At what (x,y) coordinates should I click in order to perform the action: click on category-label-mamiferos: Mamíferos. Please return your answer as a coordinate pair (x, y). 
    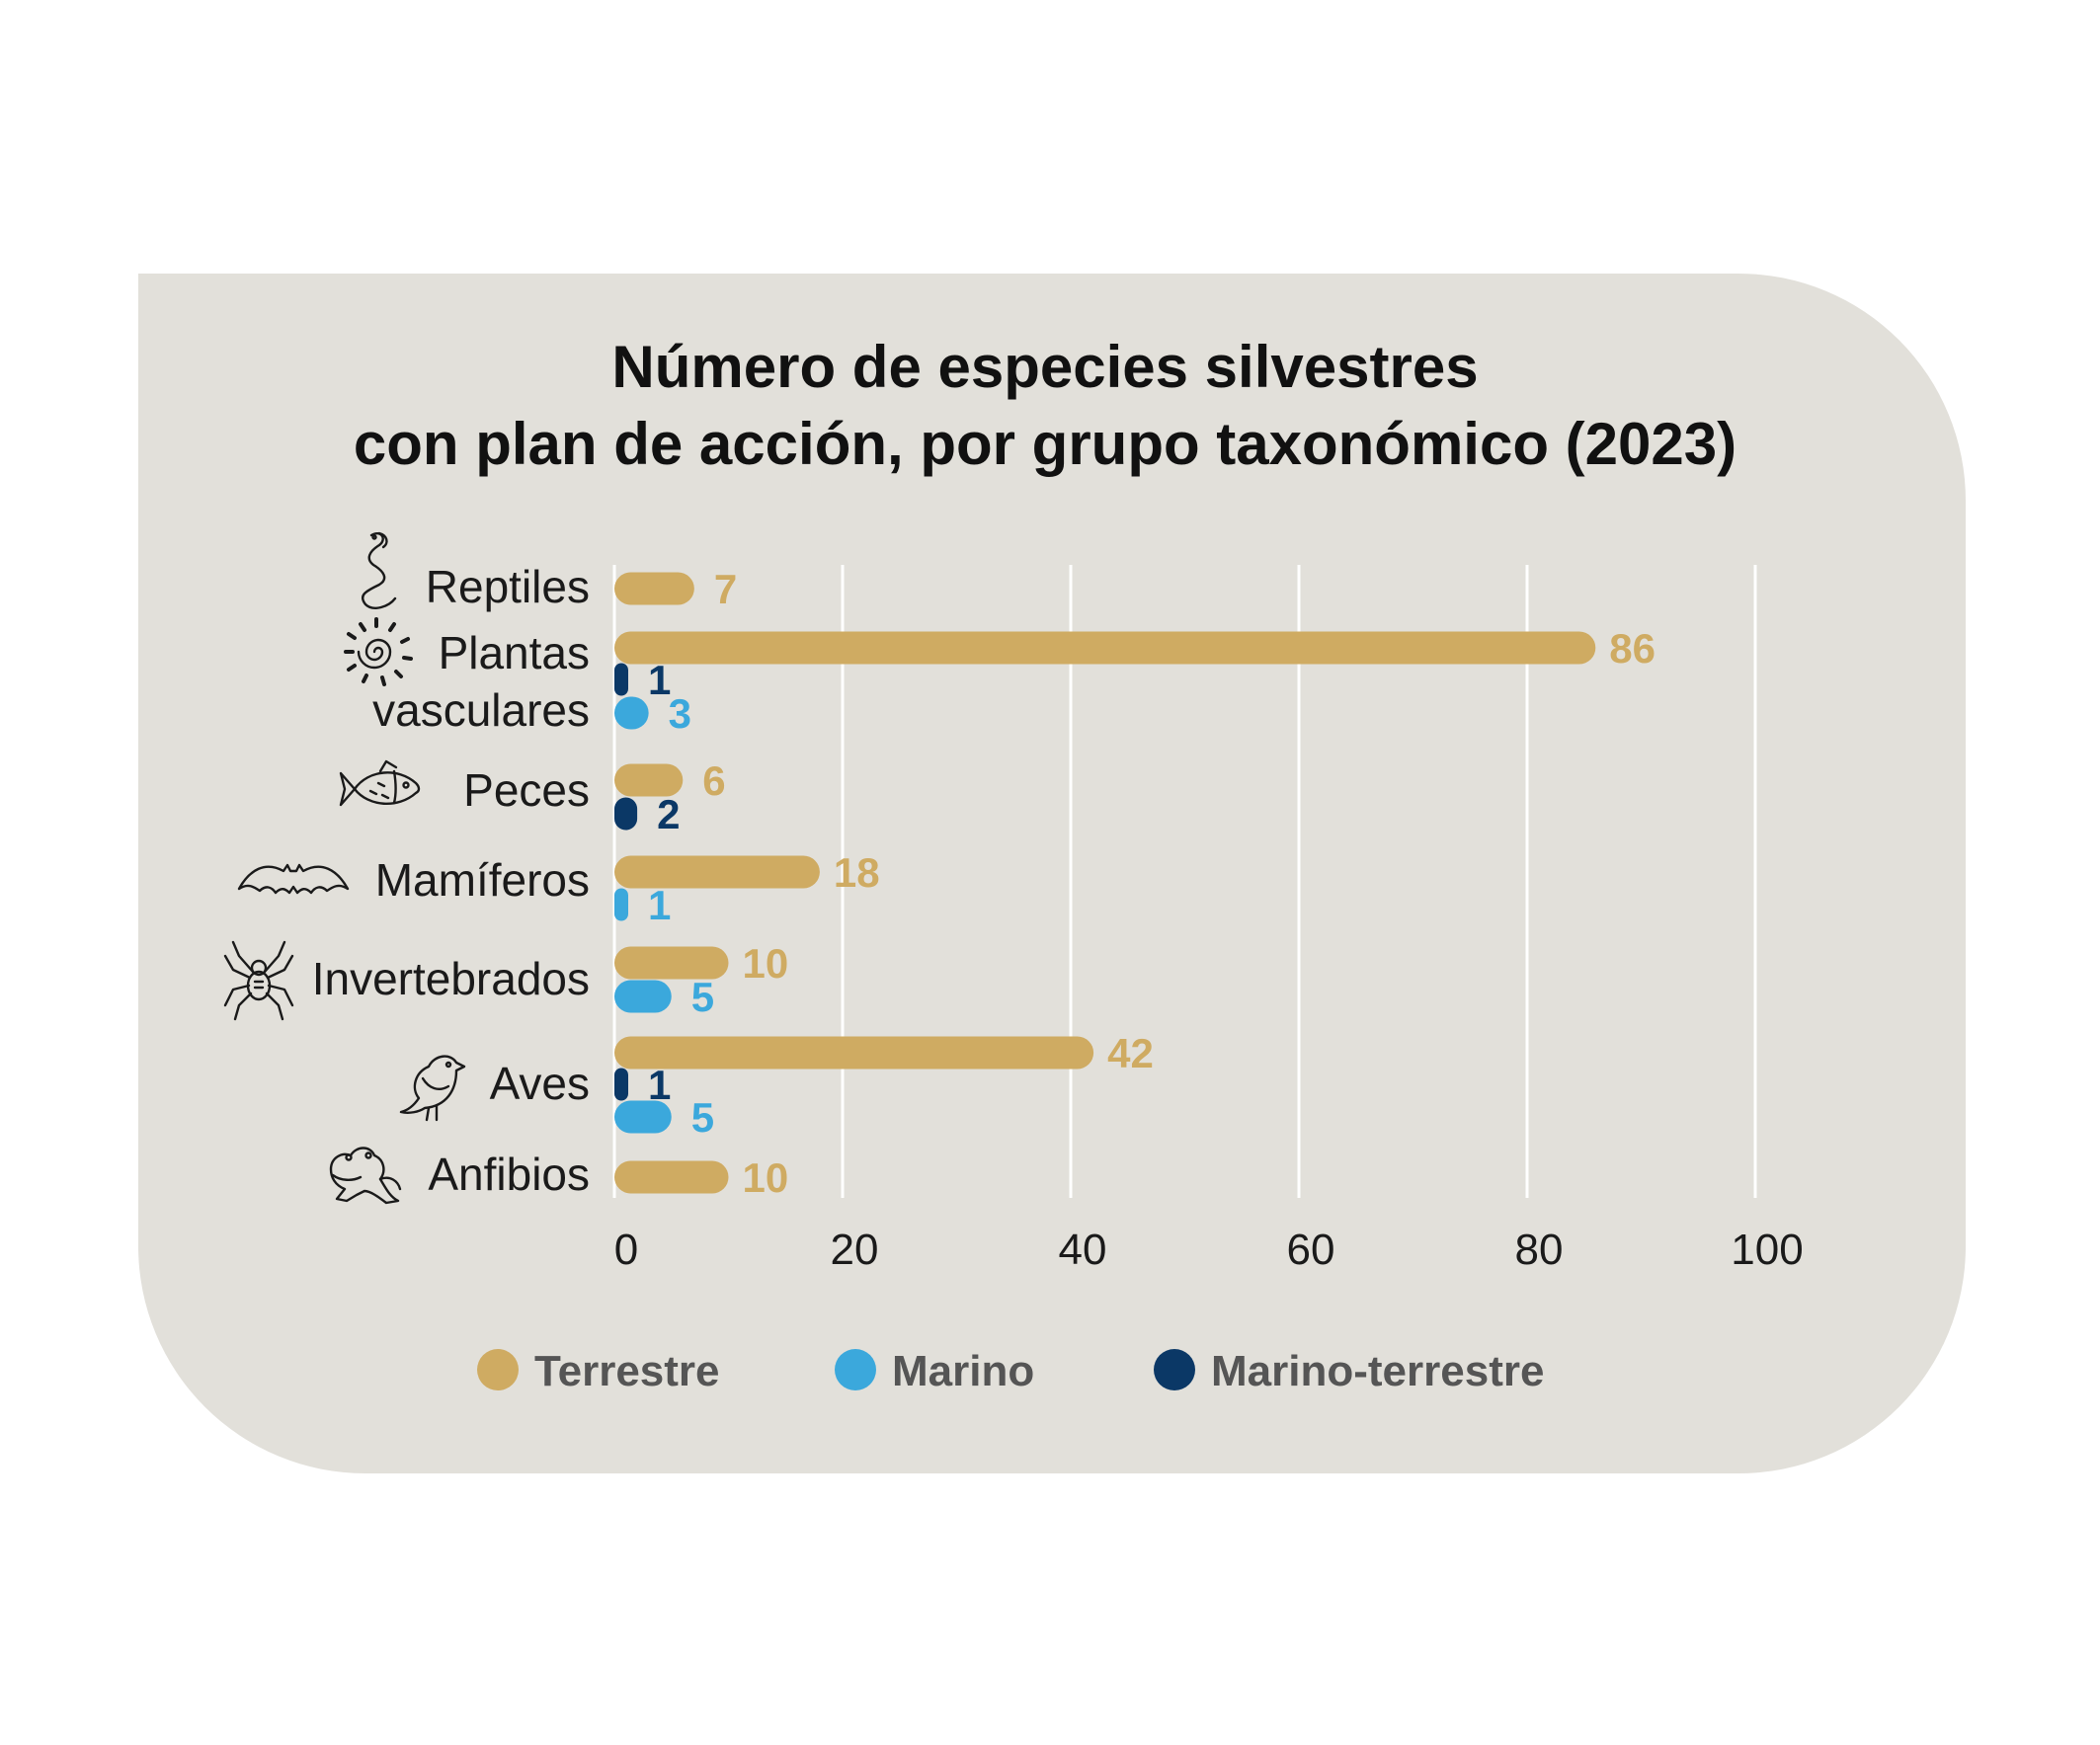
    Looking at the image, I should click on (482, 880).